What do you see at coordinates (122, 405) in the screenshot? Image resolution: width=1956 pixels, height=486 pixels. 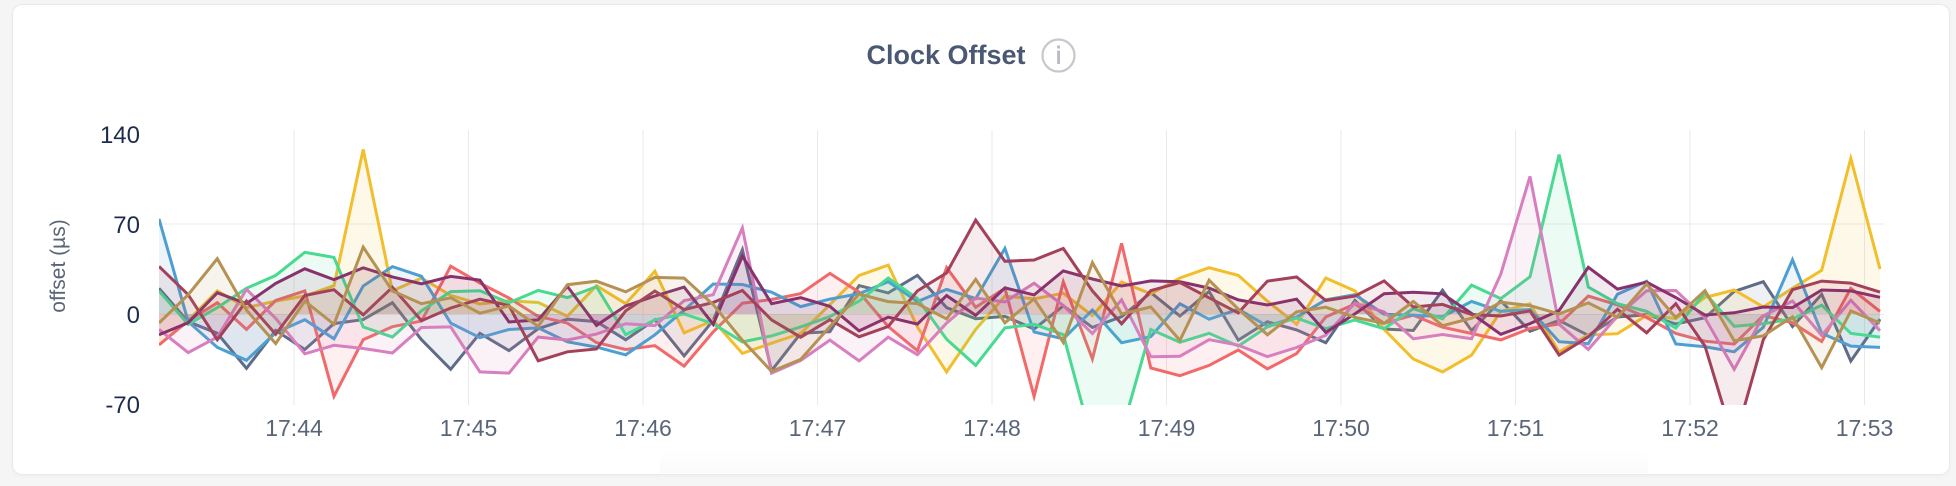 I see `svg-text: -70` at bounding box center [122, 405].